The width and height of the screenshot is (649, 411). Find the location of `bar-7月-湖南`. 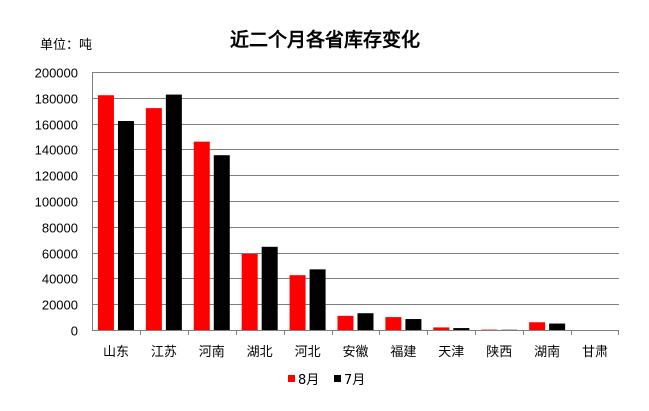

bar-7月-湖南 is located at coordinates (557, 326).